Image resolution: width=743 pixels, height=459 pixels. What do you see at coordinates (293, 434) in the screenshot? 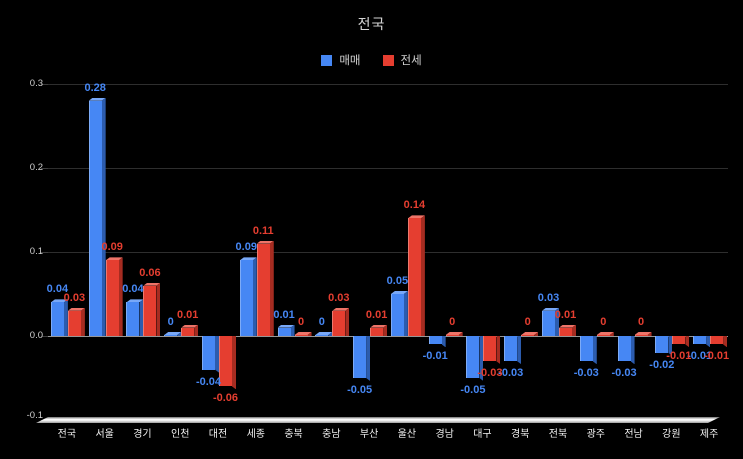
I see `x-axis-label-6: 충북` at bounding box center [293, 434].